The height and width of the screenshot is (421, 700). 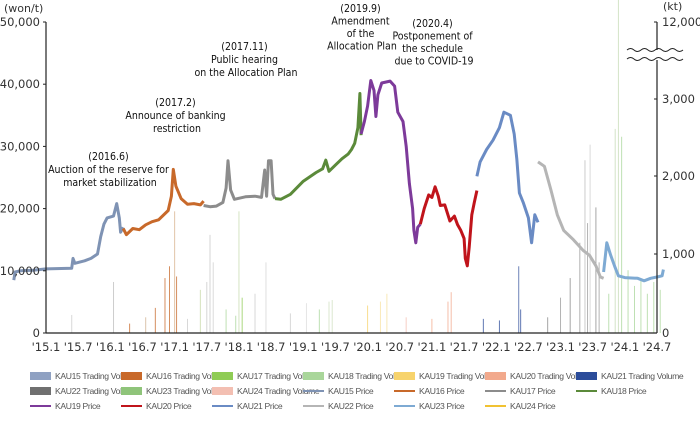 What do you see at coordinates (624, 347) in the screenshot?
I see `x-tick-label: '24.1` at bounding box center [624, 347].